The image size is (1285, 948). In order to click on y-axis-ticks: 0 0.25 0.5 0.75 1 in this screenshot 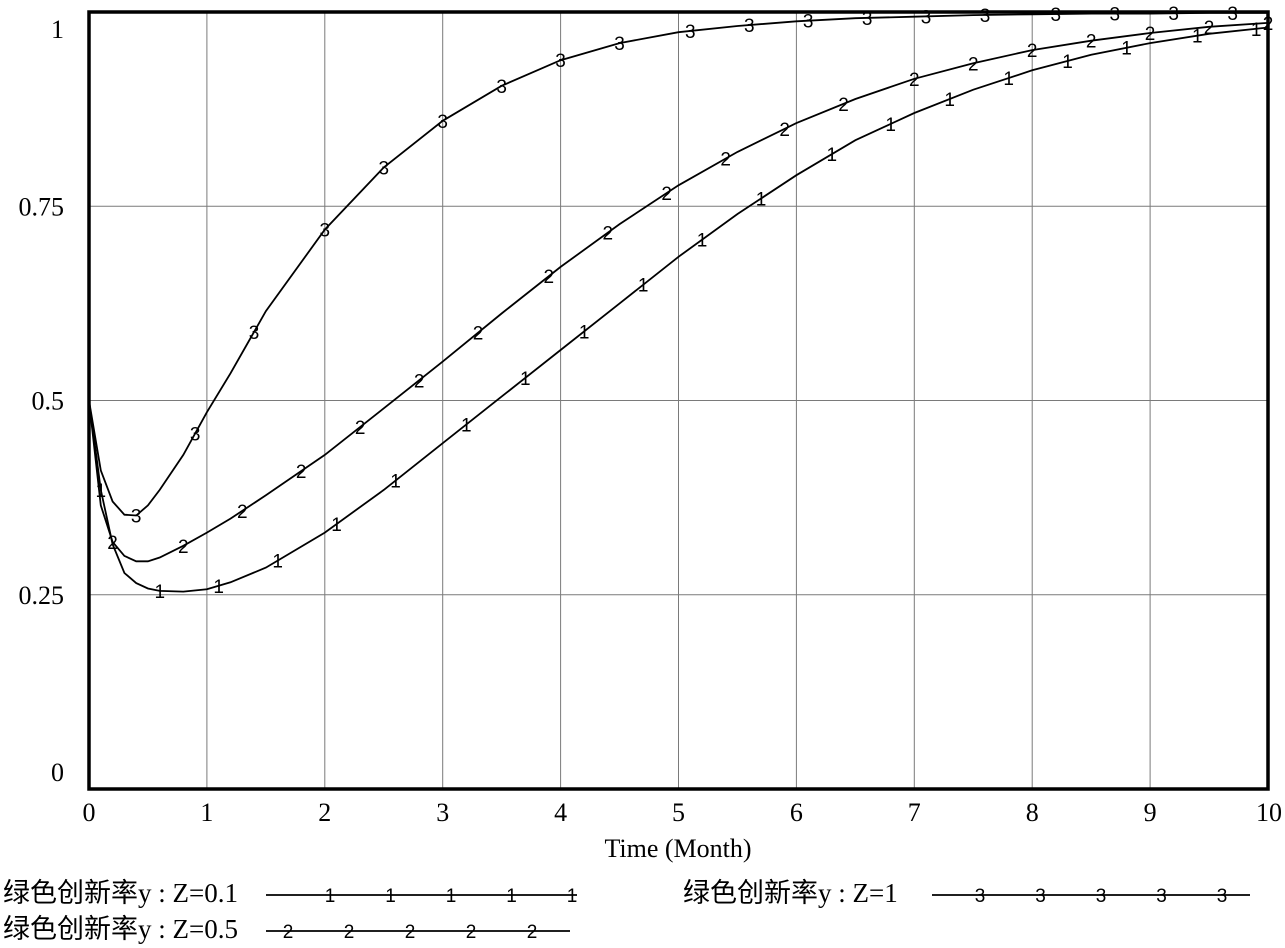, I will do `click(42, 401)`.